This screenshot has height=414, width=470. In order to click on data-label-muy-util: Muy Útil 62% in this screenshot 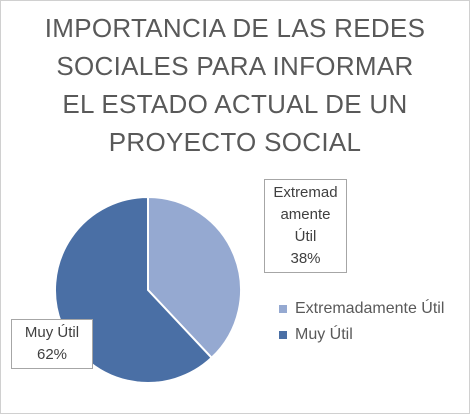, I will do `click(52, 344)`.